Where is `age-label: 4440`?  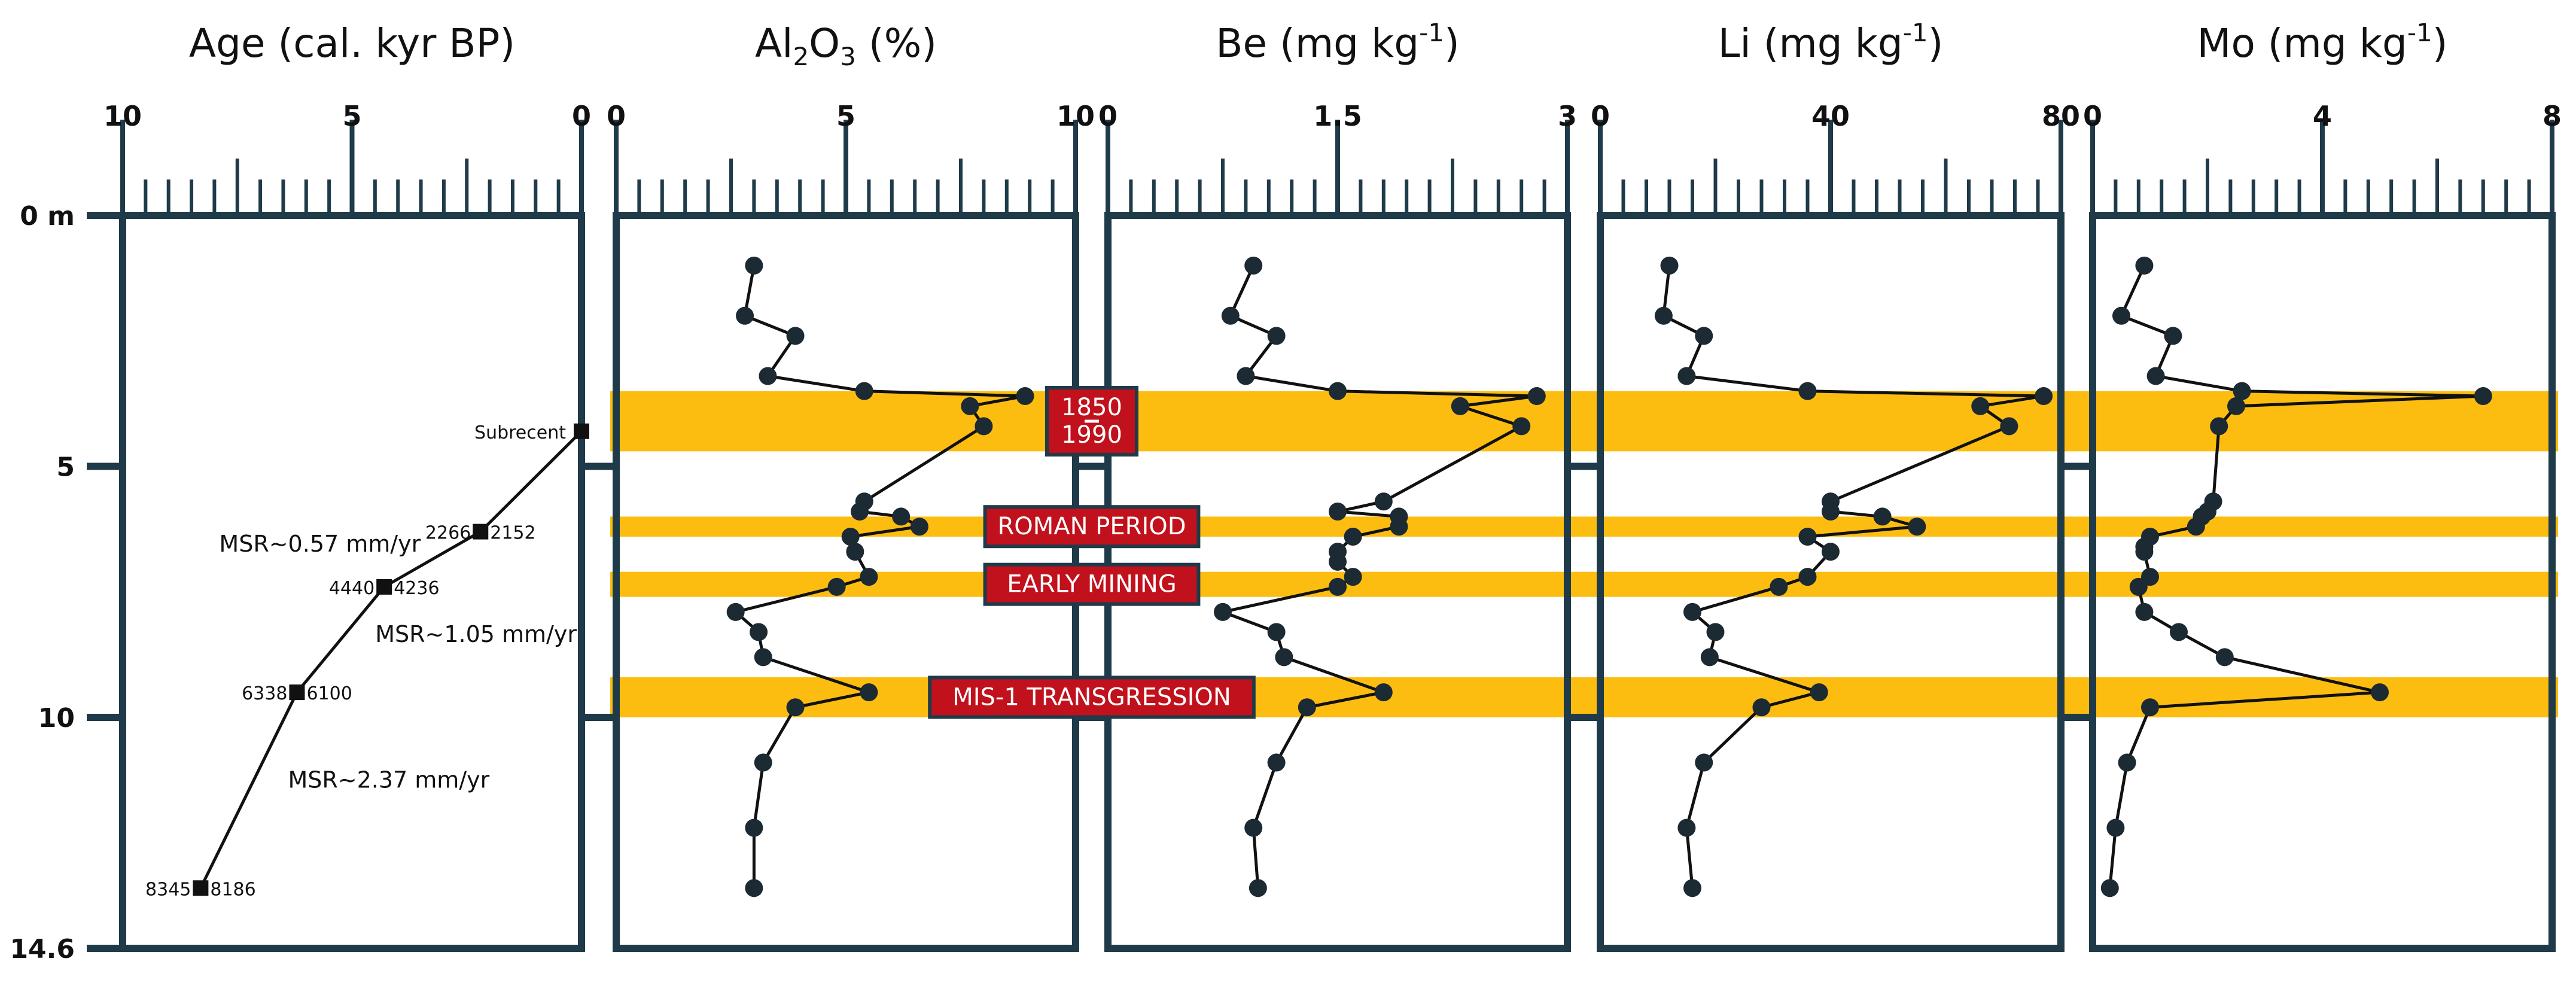 age-label: 4440 is located at coordinates (351, 588).